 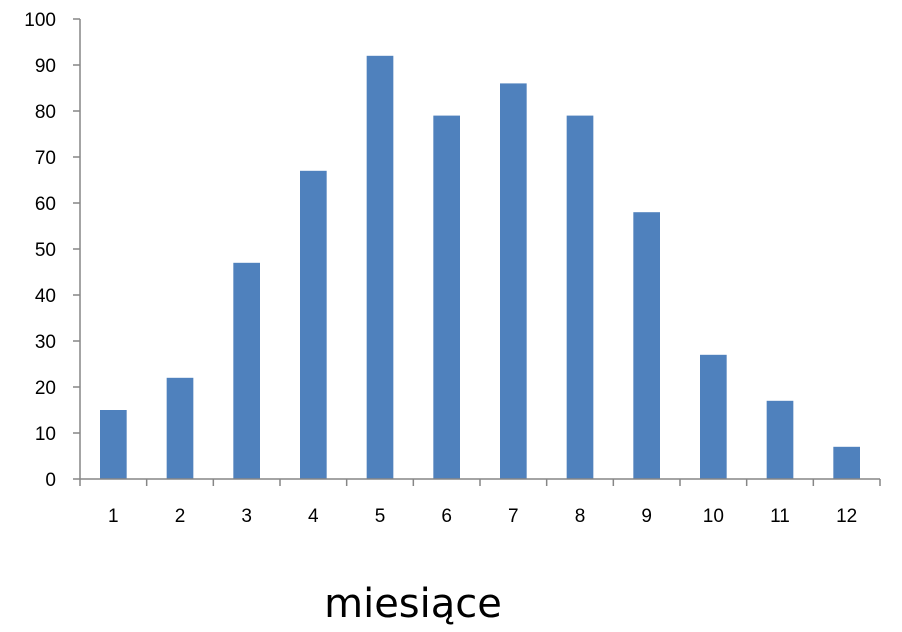 I want to click on y-tick-label: 30, so click(x=45, y=342).